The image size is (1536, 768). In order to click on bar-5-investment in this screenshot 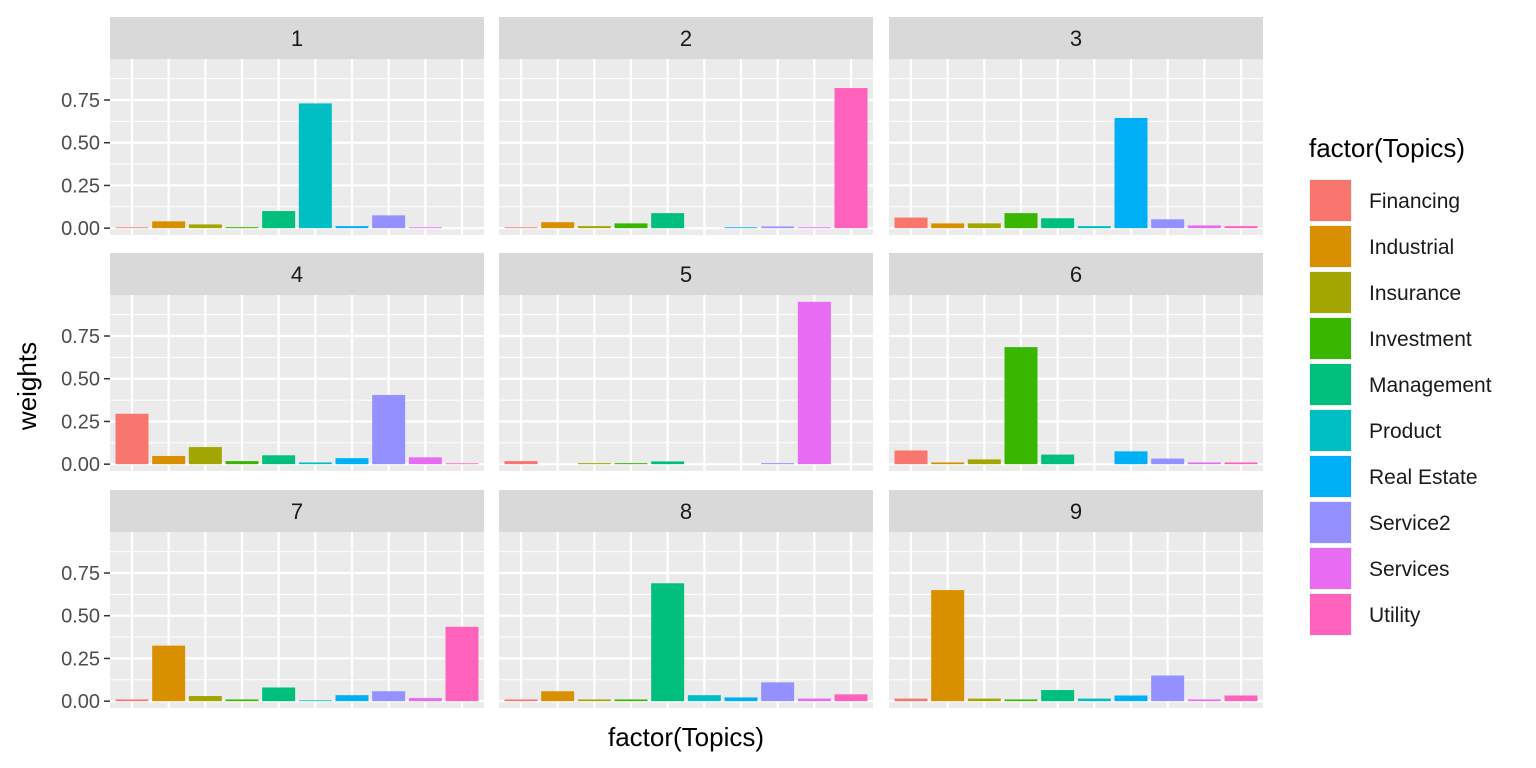, I will do `click(631, 464)`.